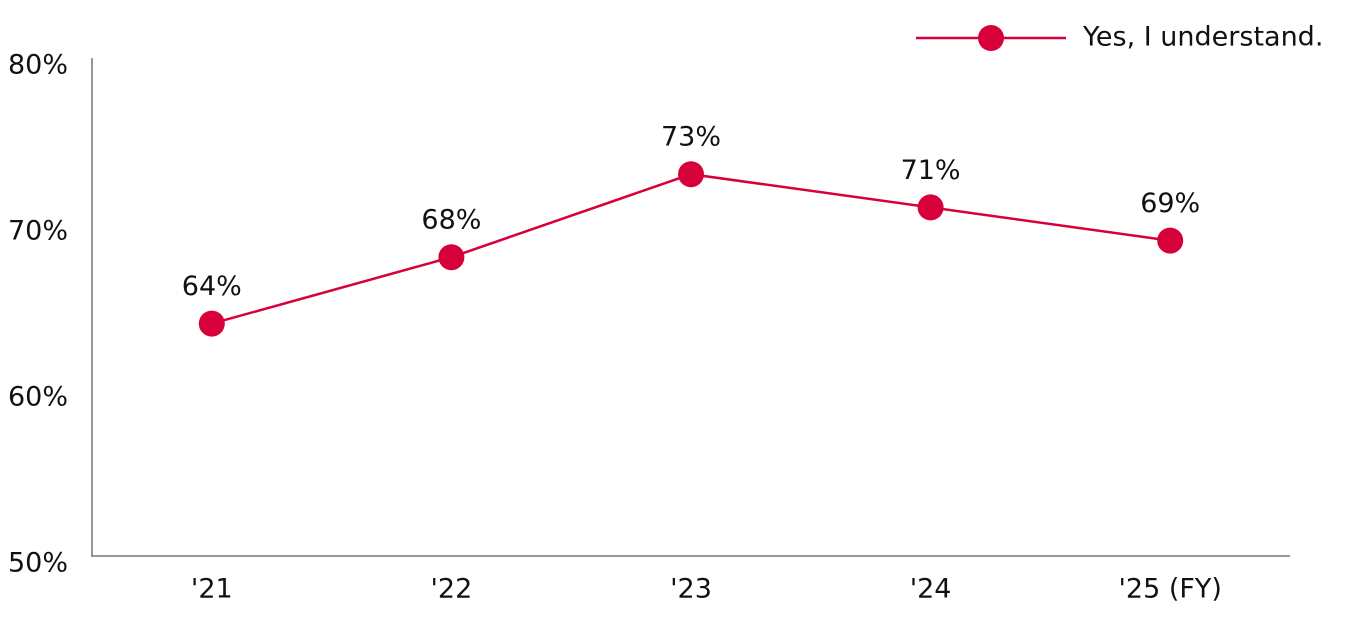 The image size is (1366, 620). Describe the element at coordinates (212, 286) in the screenshot. I see `data-label: 64%` at that location.